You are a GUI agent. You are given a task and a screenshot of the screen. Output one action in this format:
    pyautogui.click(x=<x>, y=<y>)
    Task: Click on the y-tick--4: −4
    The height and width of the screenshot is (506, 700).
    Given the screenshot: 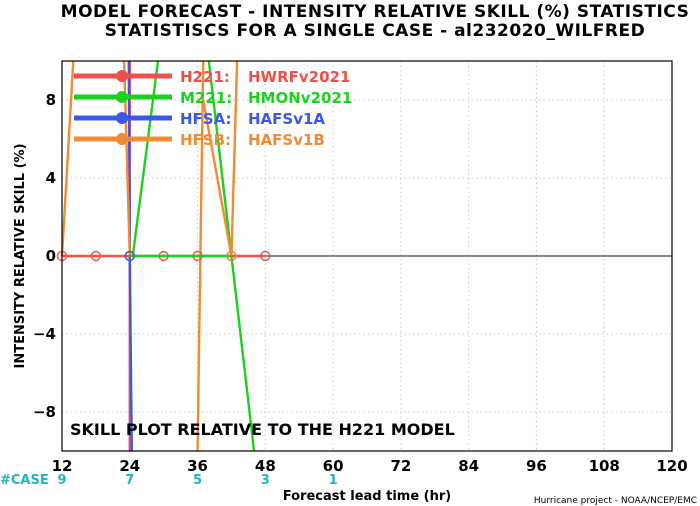 What is the action you would take?
    pyautogui.click(x=44, y=334)
    